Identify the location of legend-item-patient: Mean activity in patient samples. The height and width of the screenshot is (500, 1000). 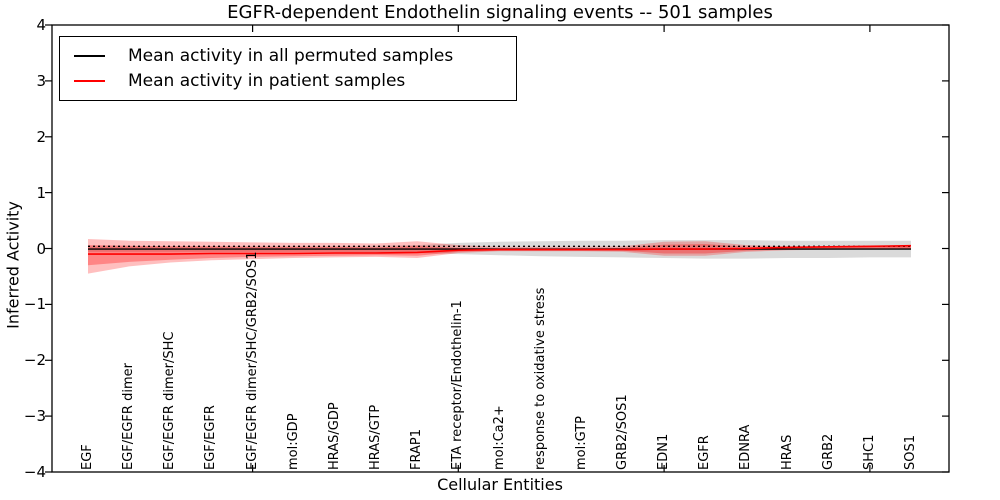
(288, 80).